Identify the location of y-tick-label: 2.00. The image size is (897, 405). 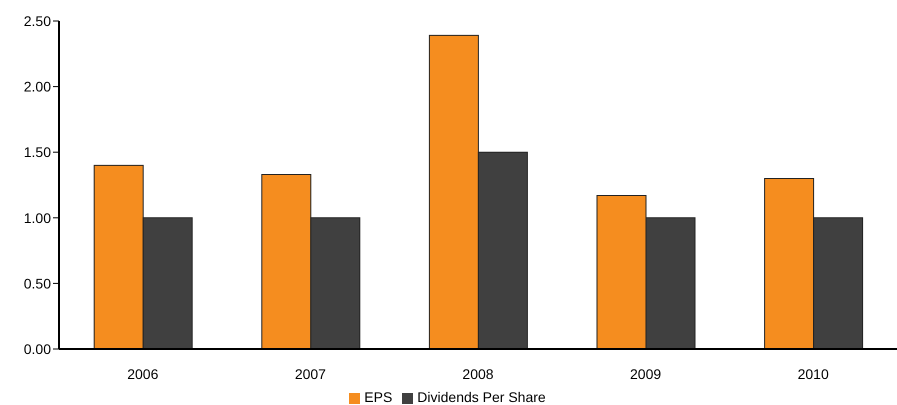
(38, 86).